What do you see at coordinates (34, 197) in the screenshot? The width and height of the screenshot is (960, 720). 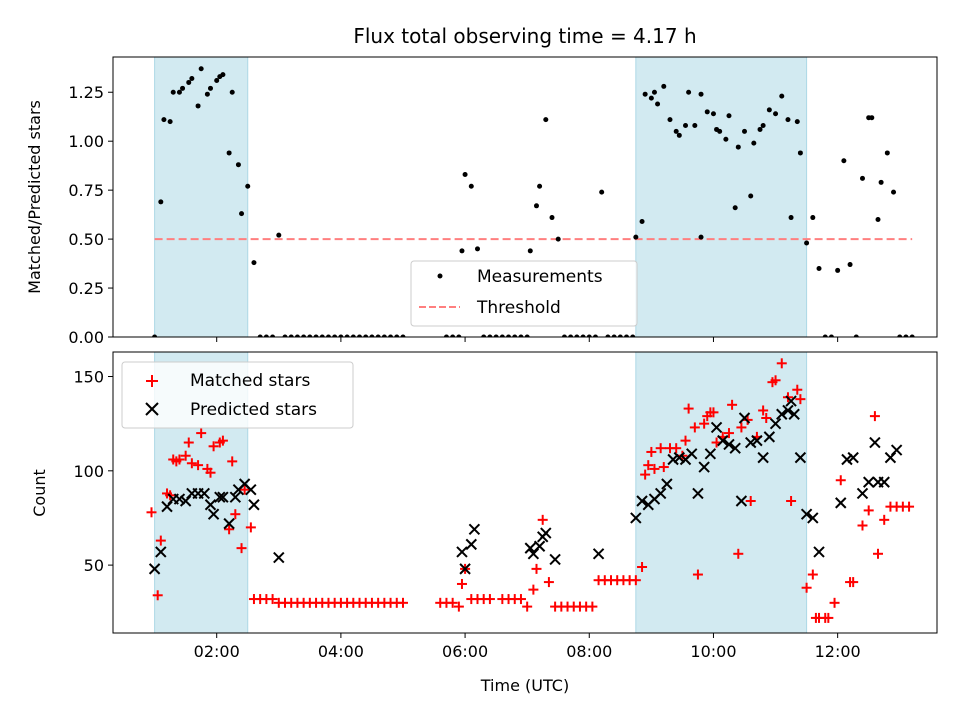 I see `ratio-y-label: Matched/Predicted stars` at bounding box center [34, 197].